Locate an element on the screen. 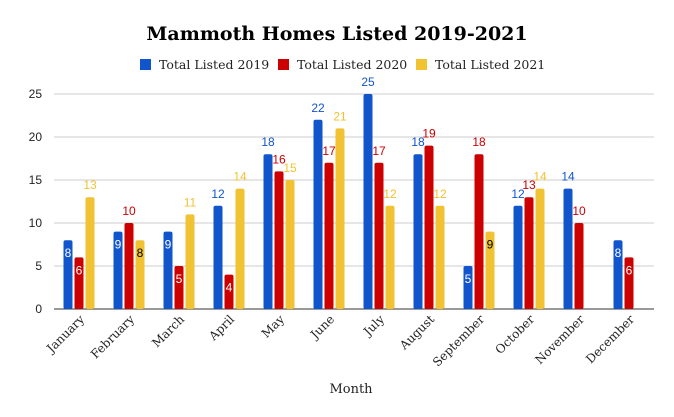 This screenshot has width=674, height=417. data-label-0-1: 9 is located at coordinates (118, 245).